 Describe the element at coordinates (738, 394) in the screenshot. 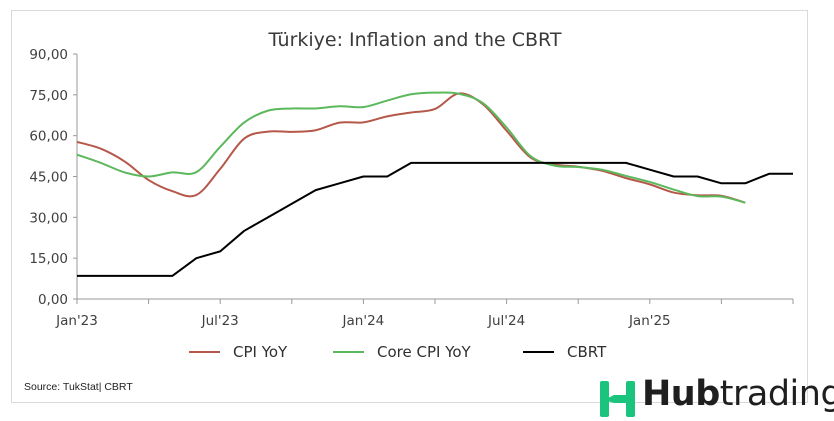

I see `brand-name: Hubtrading` at that location.